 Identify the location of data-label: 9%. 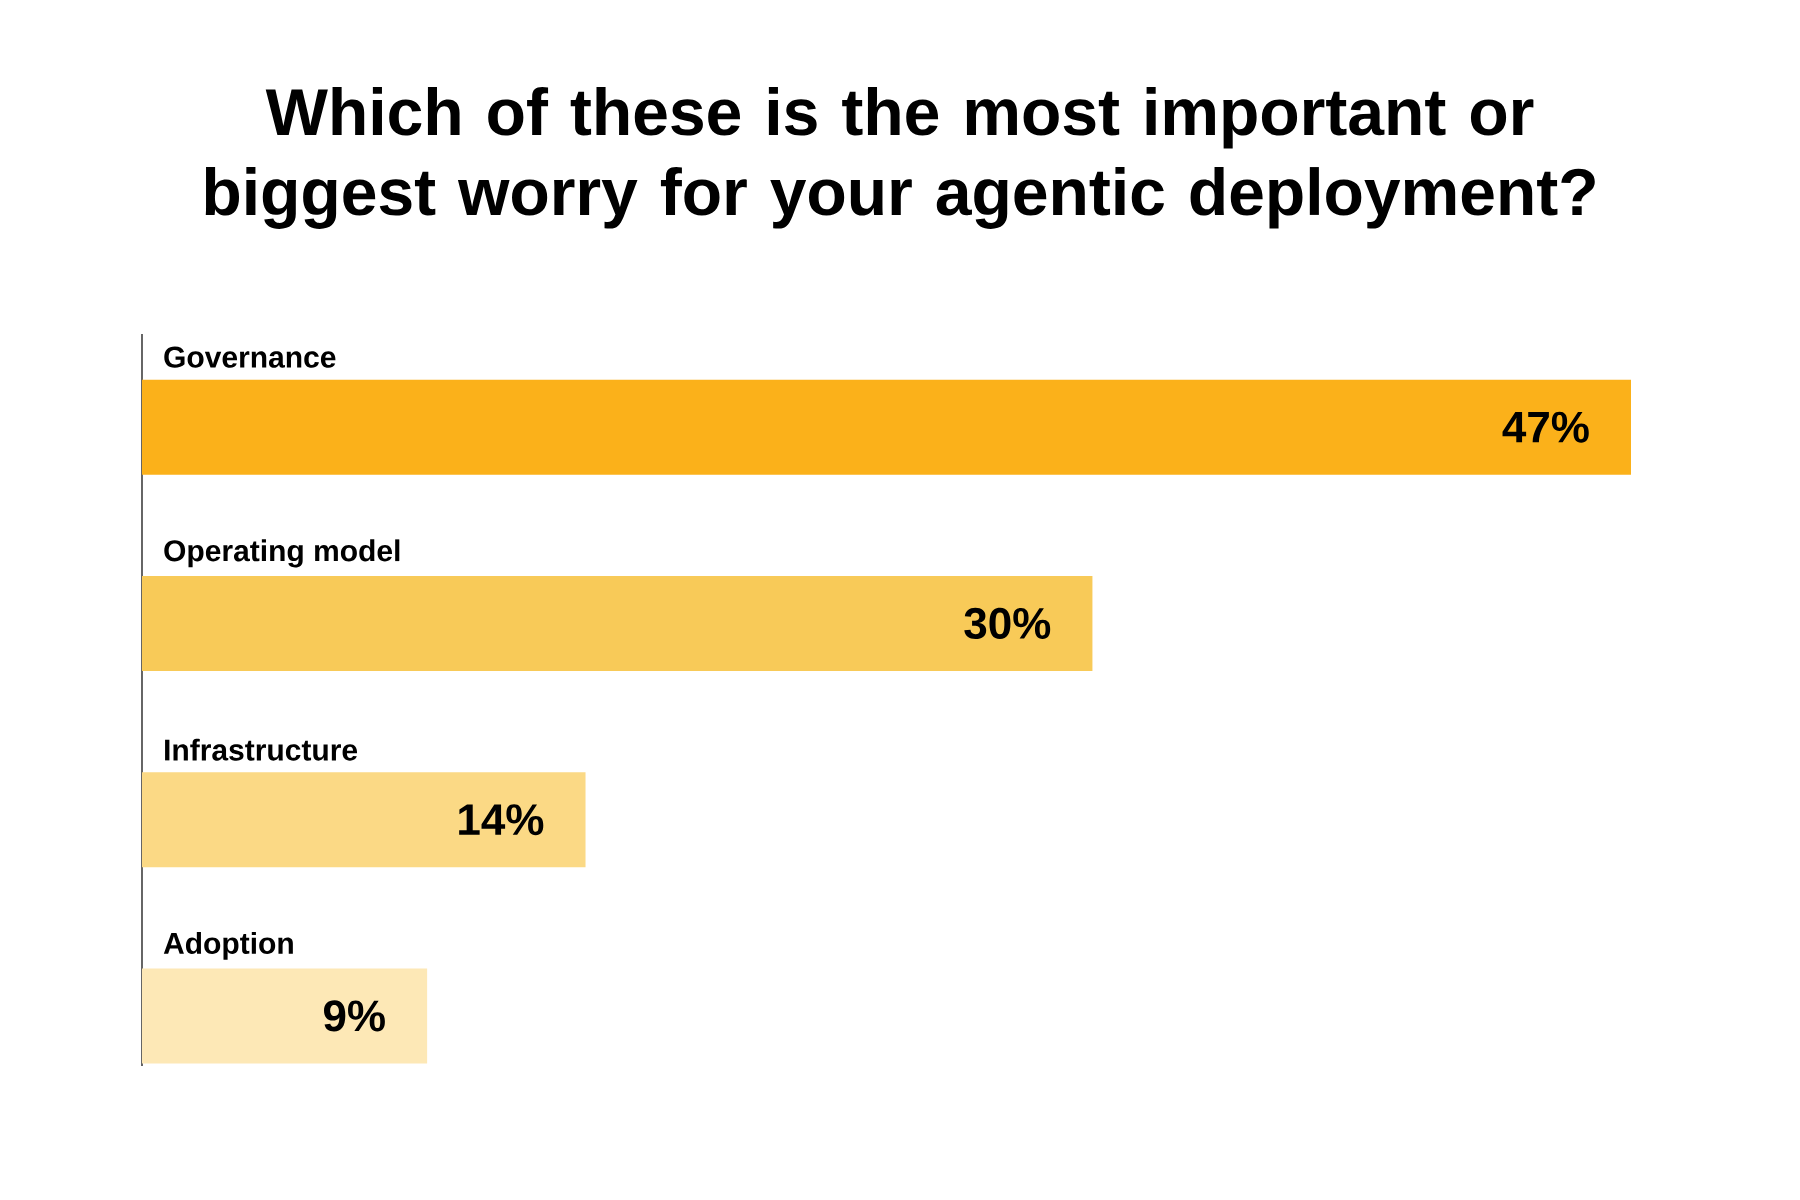
(354, 1016).